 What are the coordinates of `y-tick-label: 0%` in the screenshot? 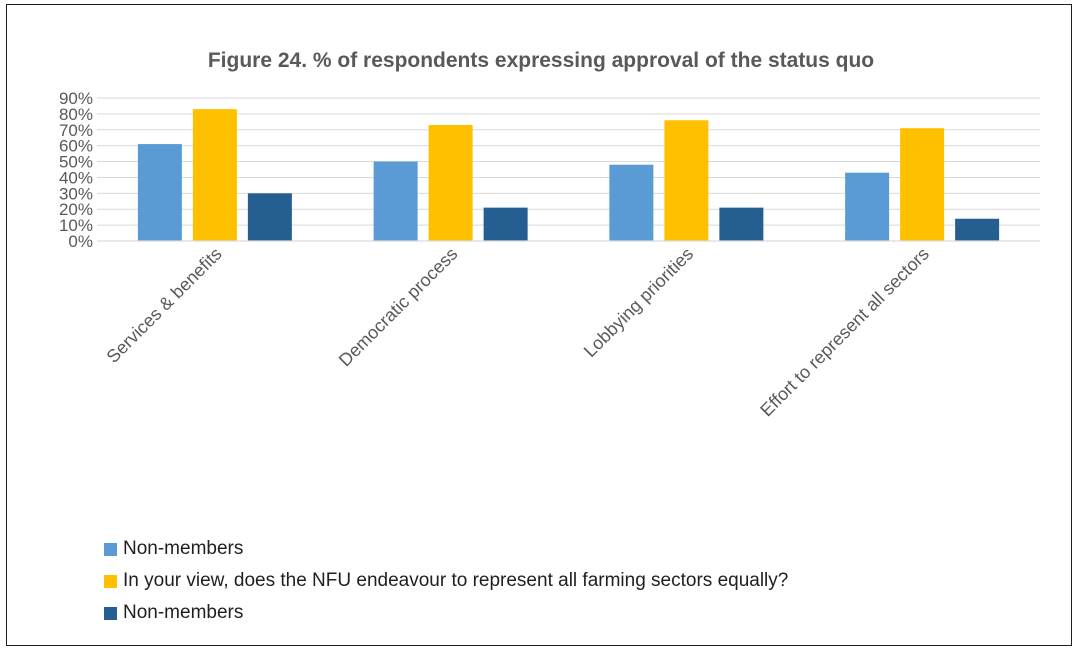 It's located at (80, 241).